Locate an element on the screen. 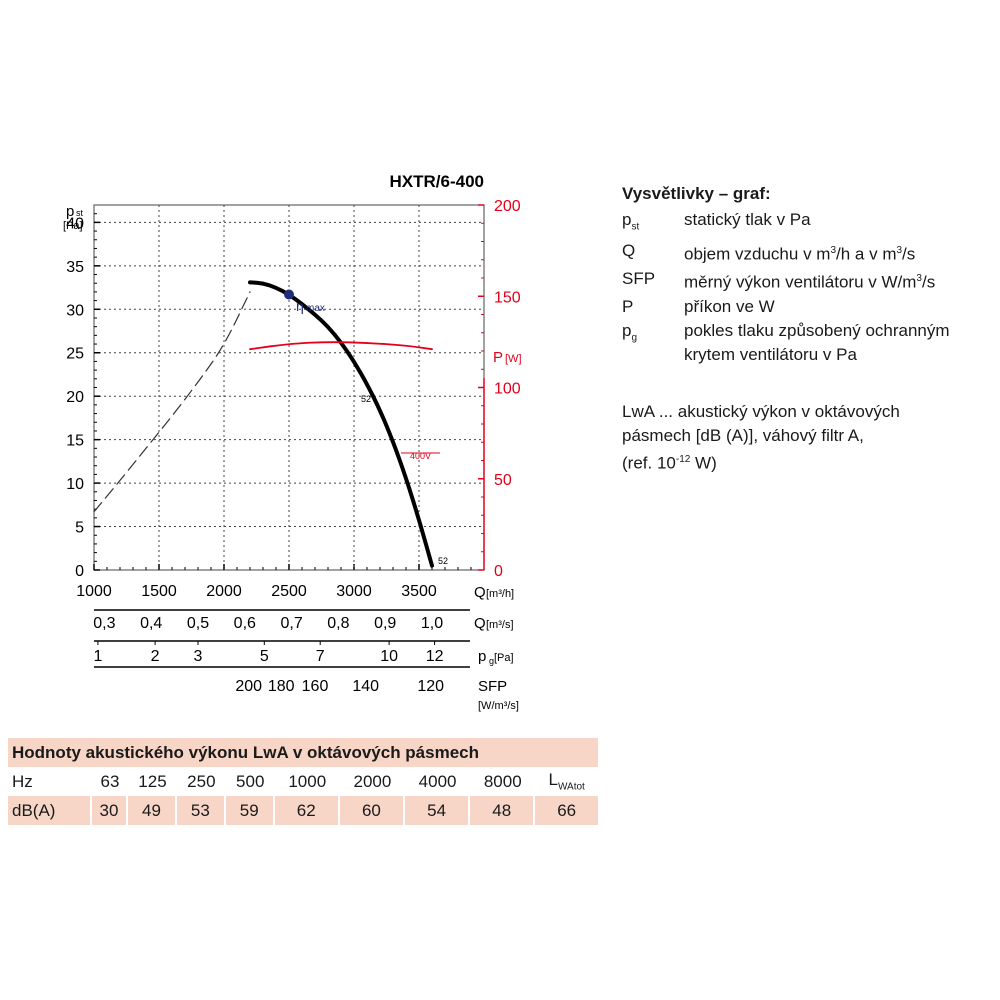 This screenshot has width=1000, height=1000. secondary-axis-label: SFP is located at coordinates (492, 686).